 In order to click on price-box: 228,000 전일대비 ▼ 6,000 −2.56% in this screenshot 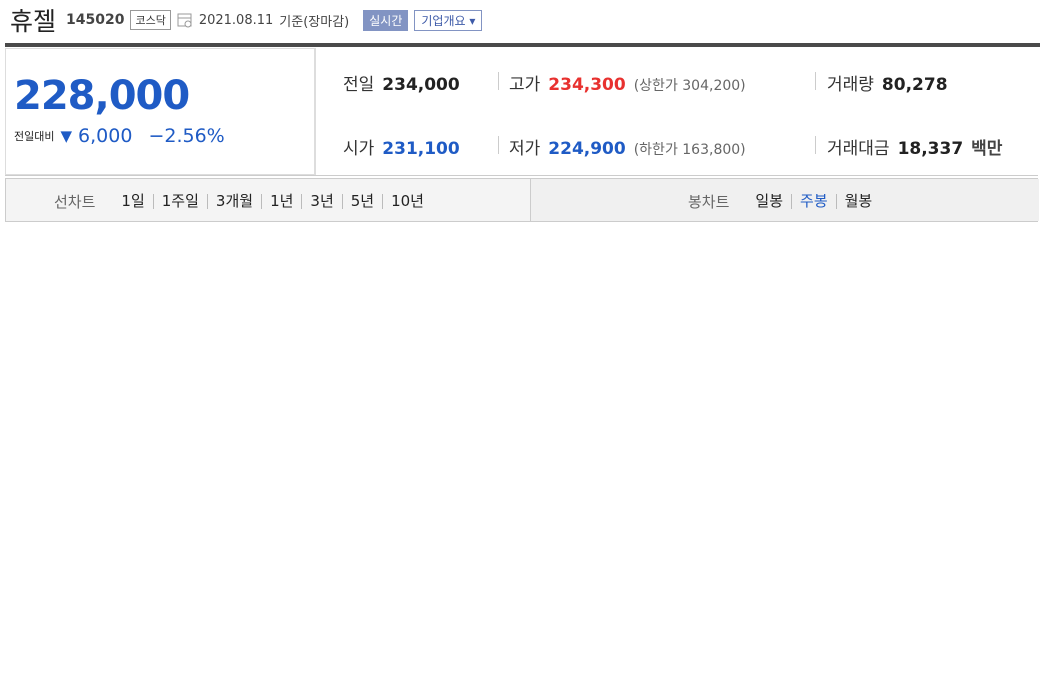, I will do `click(160, 111)`.